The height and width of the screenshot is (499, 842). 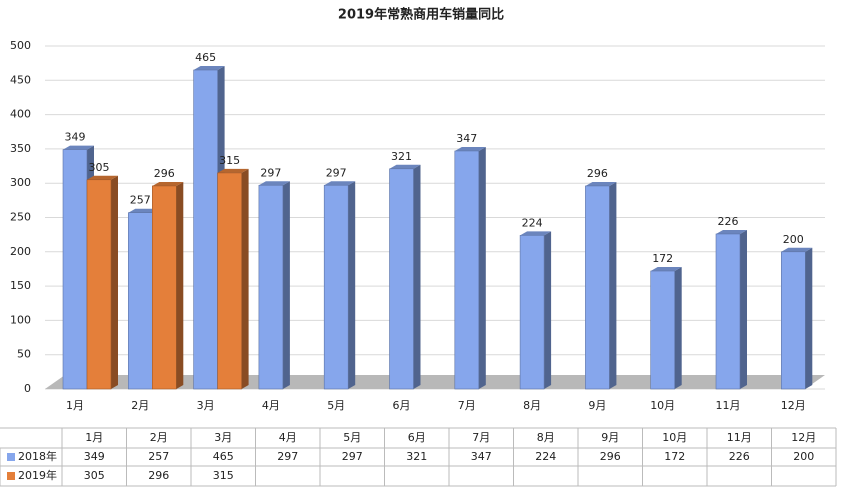 What do you see at coordinates (229, 160) in the screenshot?
I see `value-label: 315` at bounding box center [229, 160].